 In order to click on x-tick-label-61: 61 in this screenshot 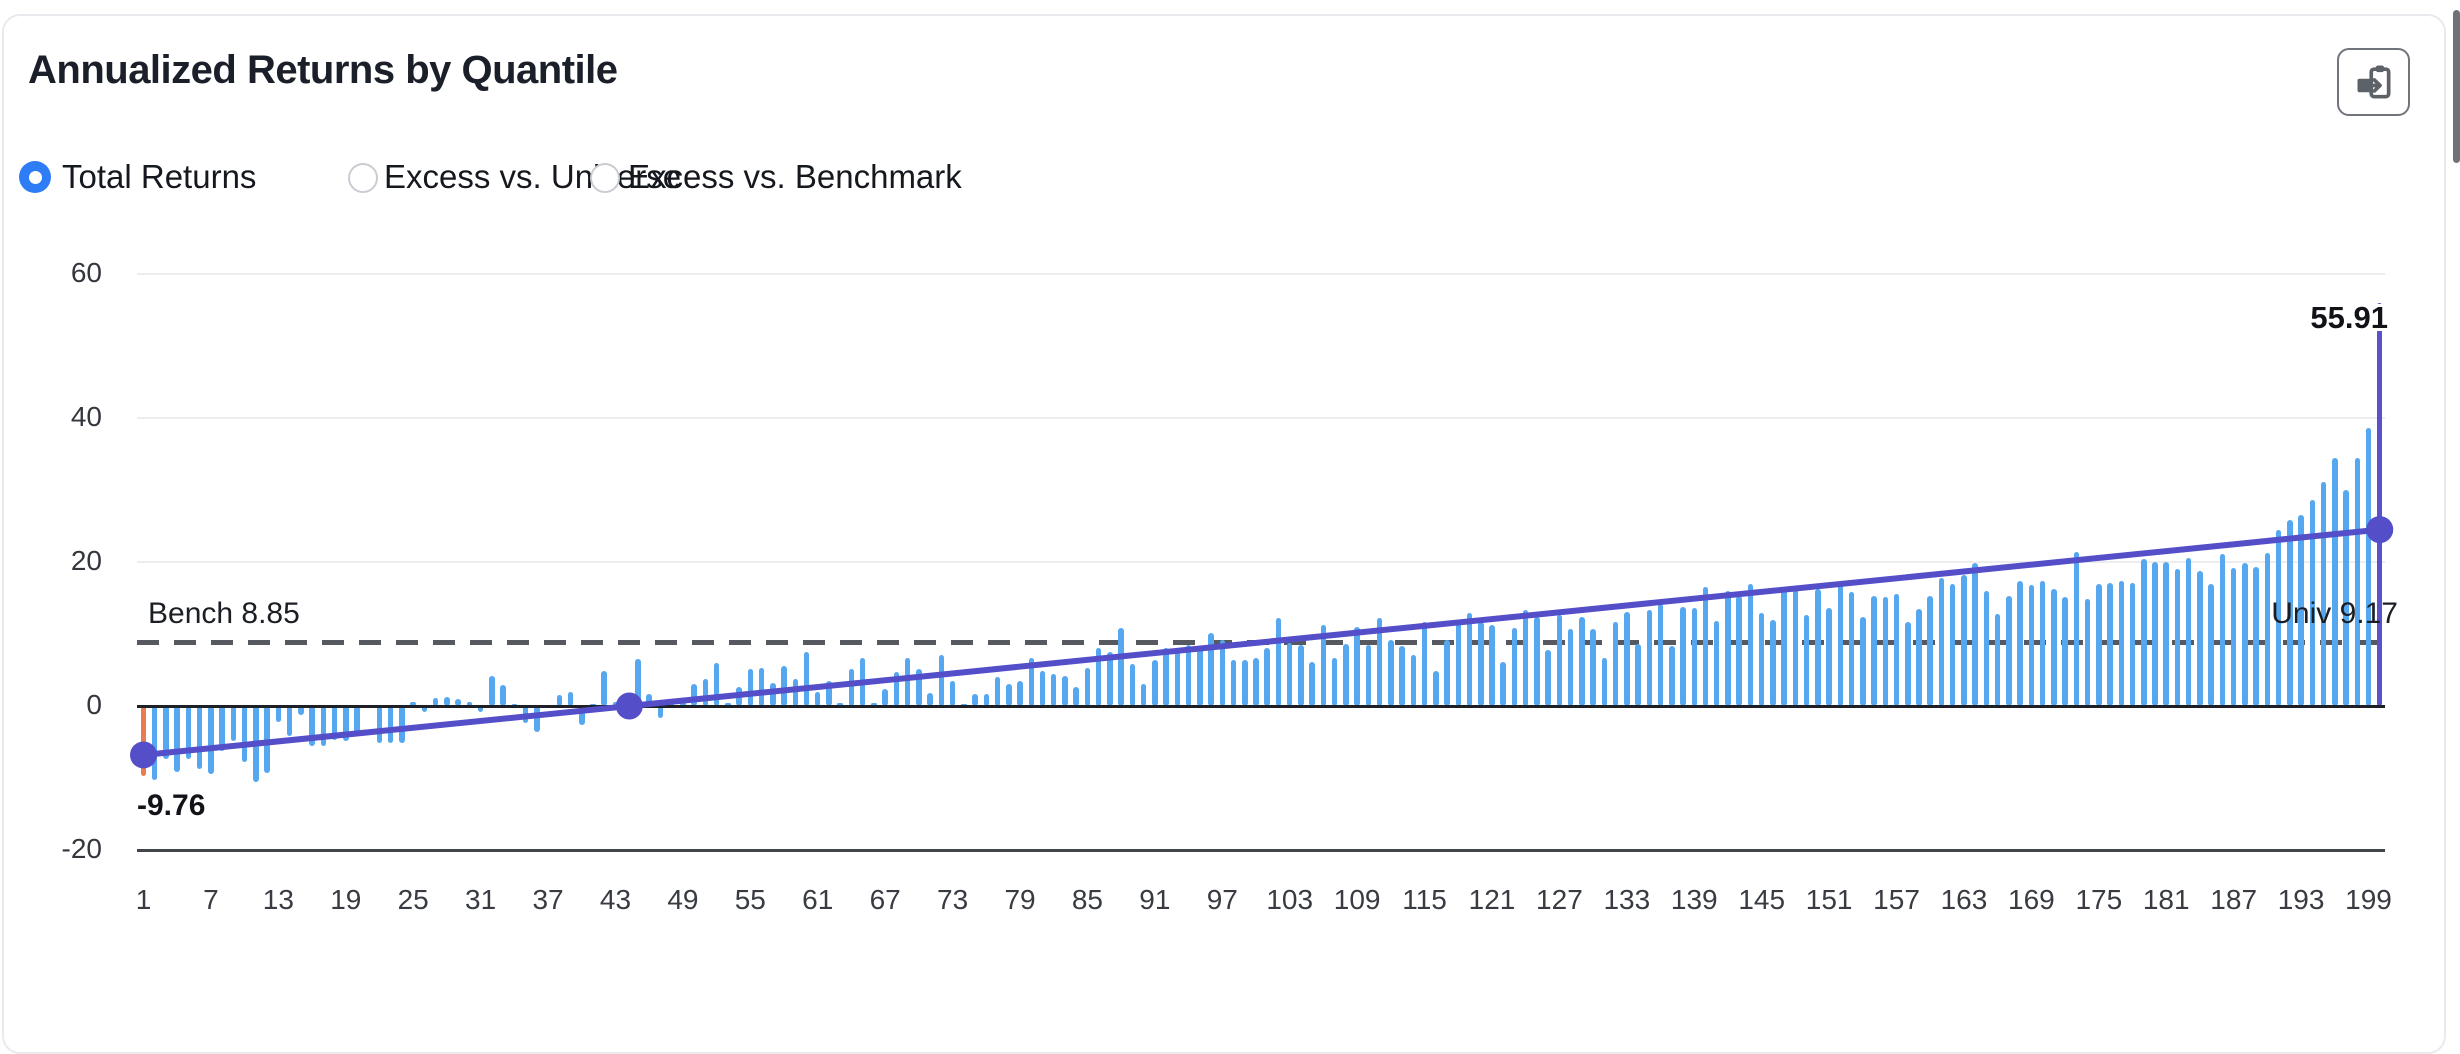, I will do `click(818, 899)`.